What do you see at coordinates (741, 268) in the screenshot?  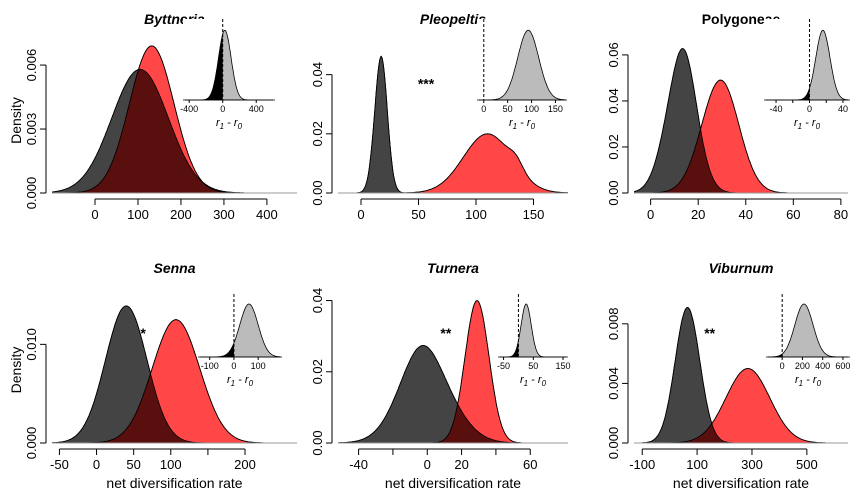 I see `panel-title: Viburnum` at bounding box center [741, 268].